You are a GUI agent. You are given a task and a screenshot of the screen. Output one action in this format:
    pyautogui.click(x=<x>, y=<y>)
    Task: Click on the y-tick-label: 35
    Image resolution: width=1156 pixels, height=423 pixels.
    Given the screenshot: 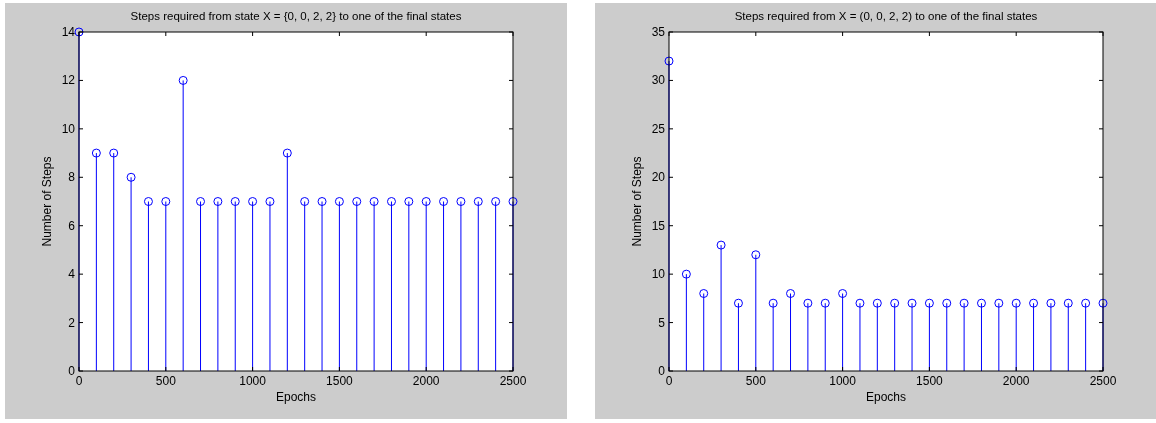 What is the action you would take?
    pyautogui.click(x=658, y=32)
    